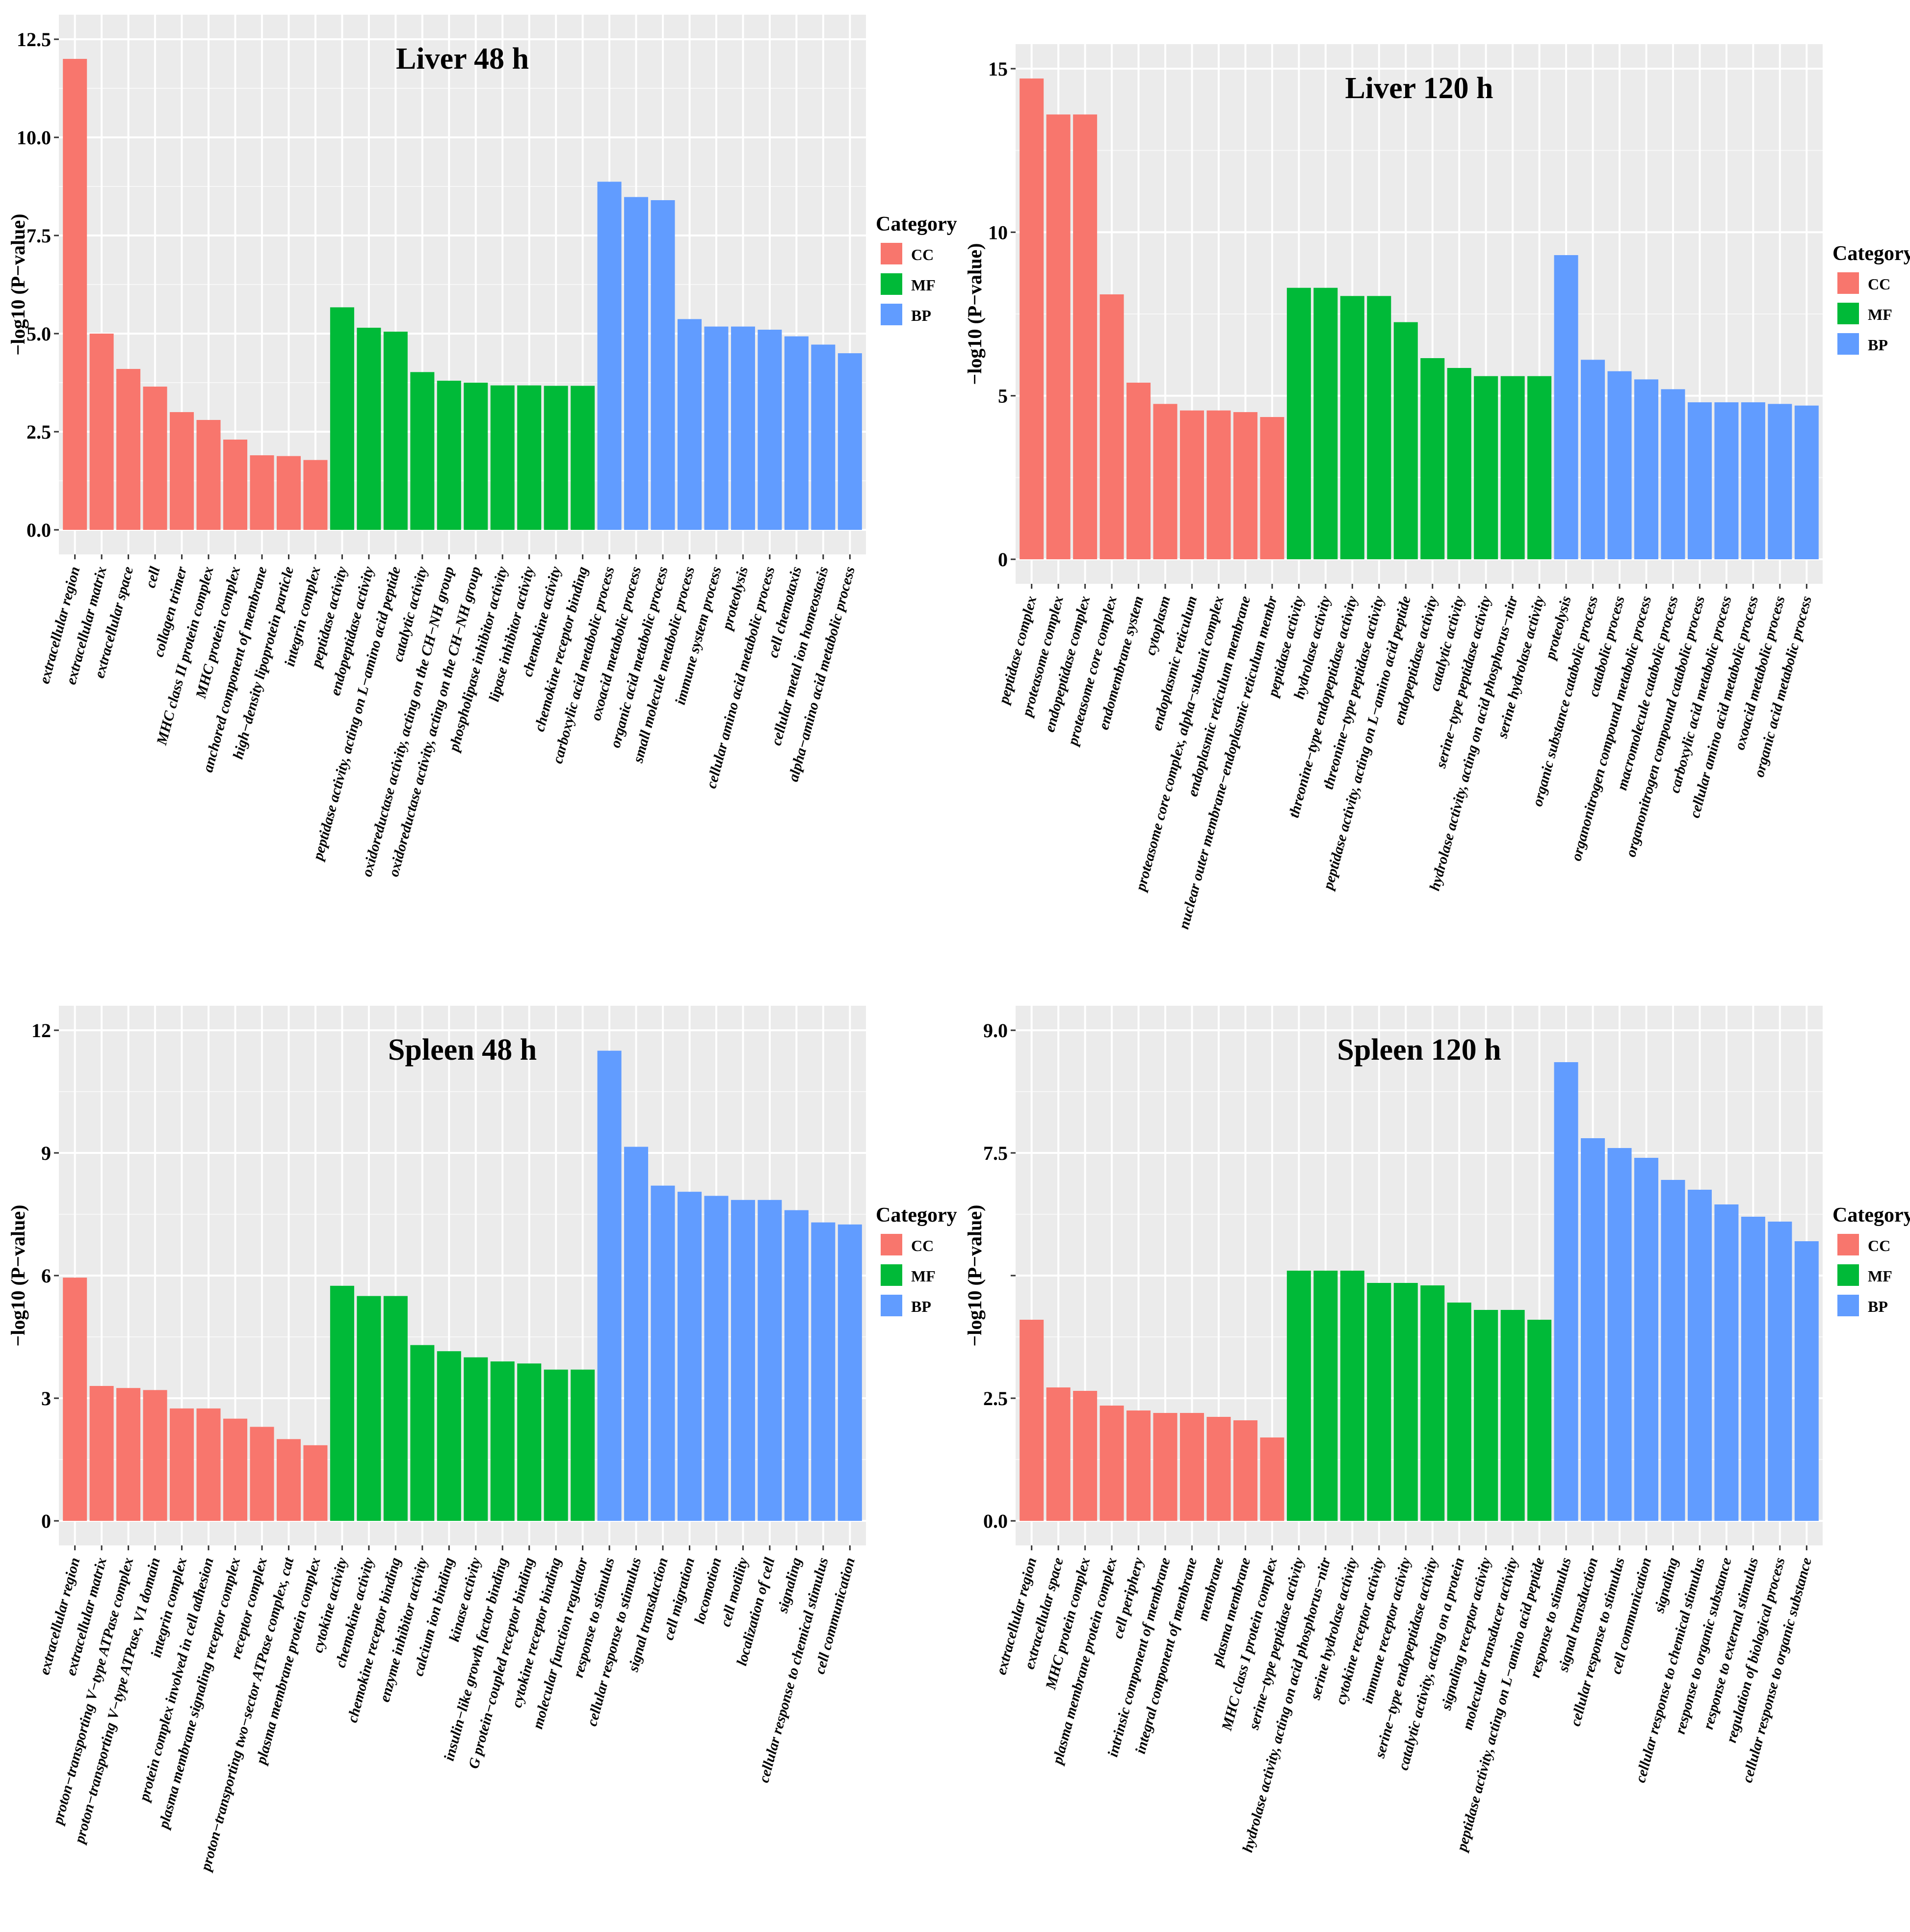  I want to click on y-axis-label: −log10 (P−value), so click(975, 314).